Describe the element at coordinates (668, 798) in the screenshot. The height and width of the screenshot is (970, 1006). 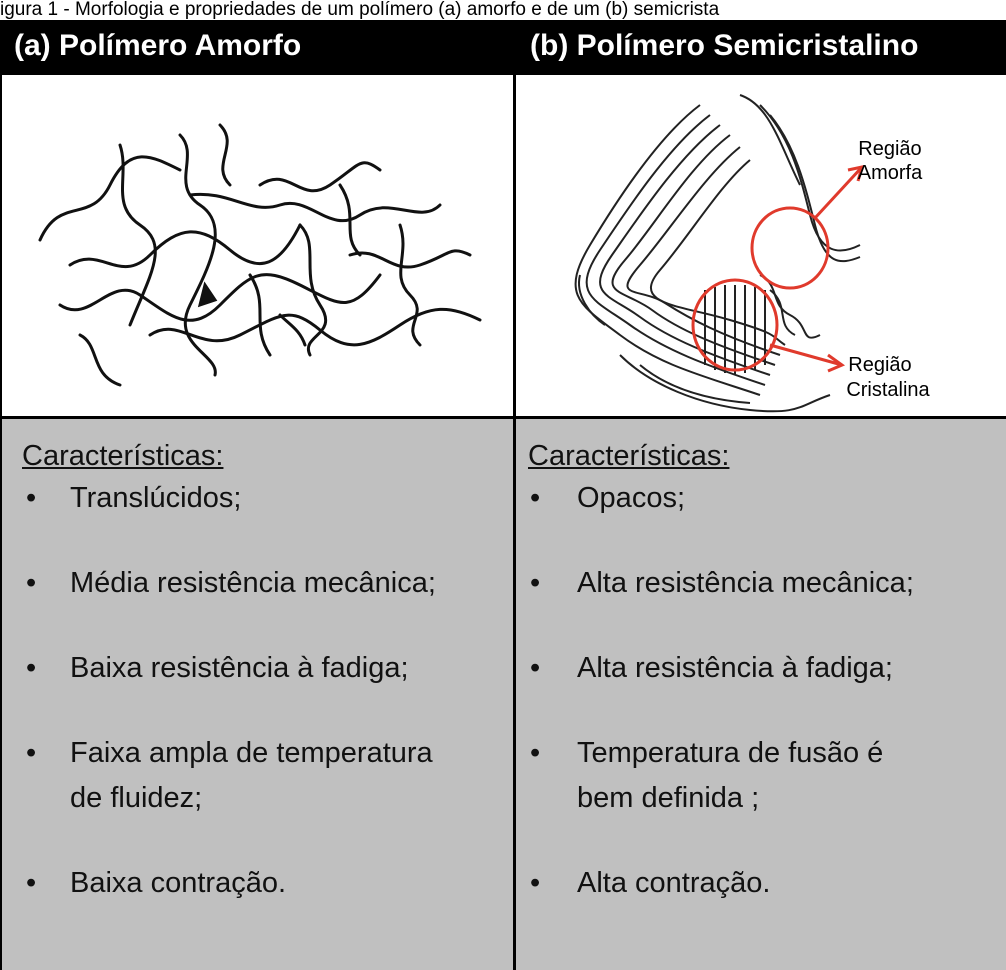
I see `item-text: bem definida ;` at that location.